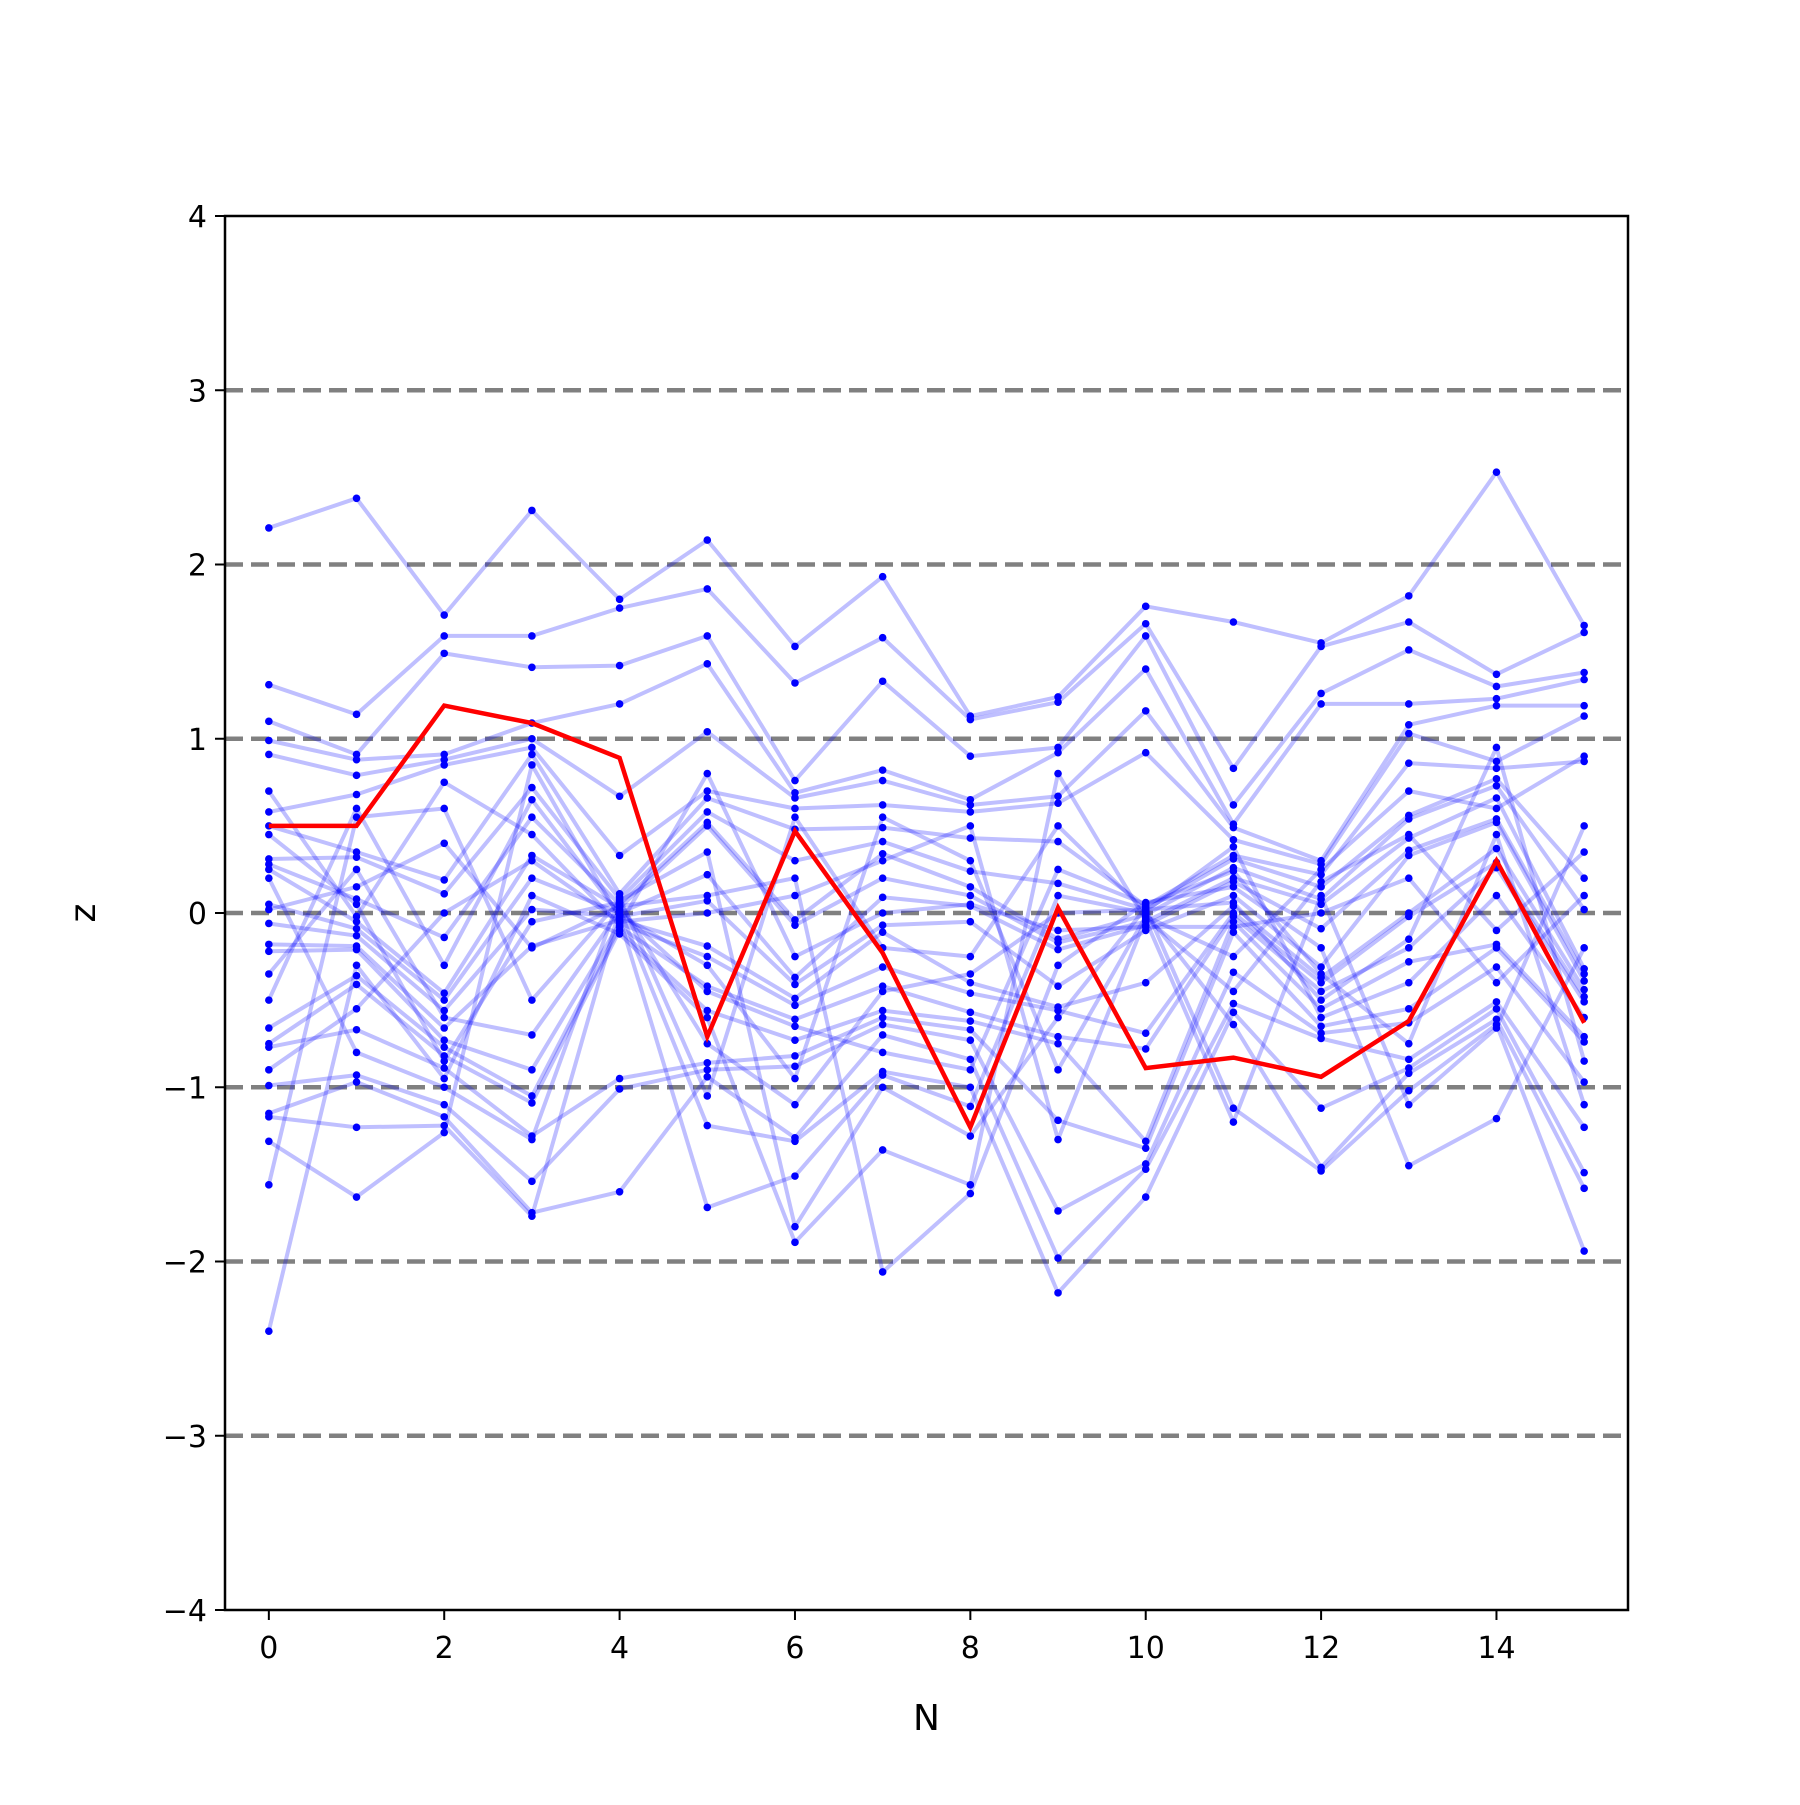 The image size is (1800, 1805). I want to click on x-tick-label-10: 10, so click(1146, 1648).